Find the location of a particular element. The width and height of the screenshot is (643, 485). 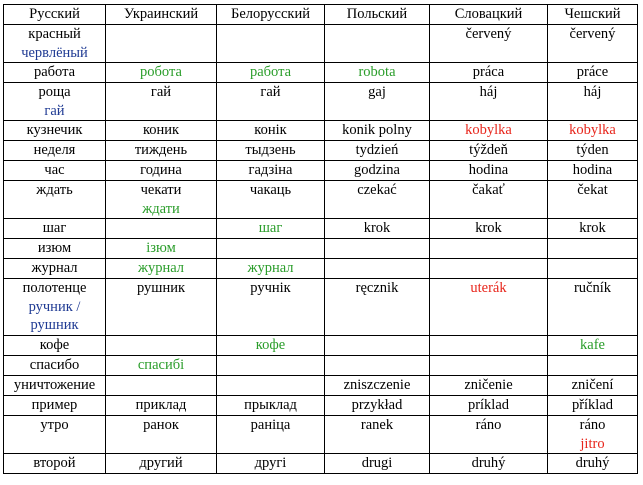

word: изюм is located at coordinates (54, 248).